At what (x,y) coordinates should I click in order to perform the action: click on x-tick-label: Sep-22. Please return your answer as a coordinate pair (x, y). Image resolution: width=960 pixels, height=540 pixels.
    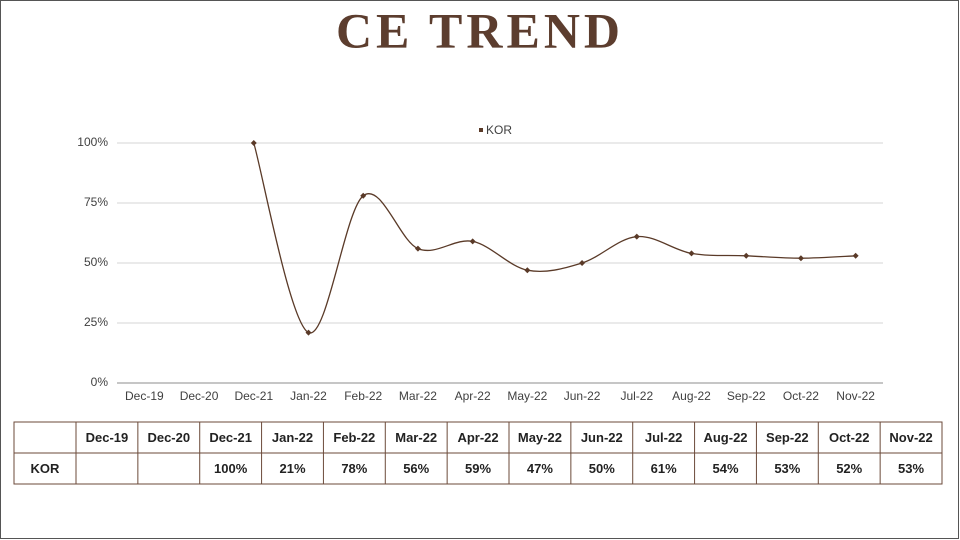
    Looking at the image, I should click on (746, 396).